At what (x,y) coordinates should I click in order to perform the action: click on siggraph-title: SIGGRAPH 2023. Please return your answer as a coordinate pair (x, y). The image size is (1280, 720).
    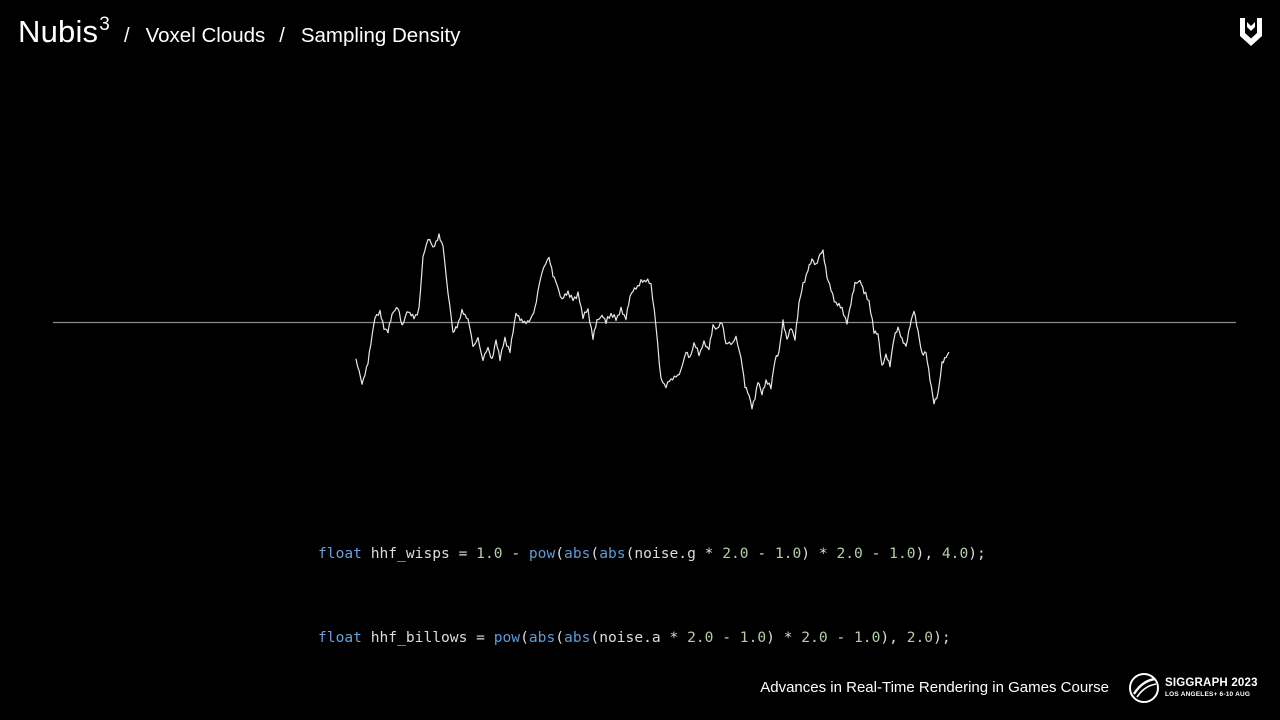
    Looking at the image, I should click on (1211, 683).